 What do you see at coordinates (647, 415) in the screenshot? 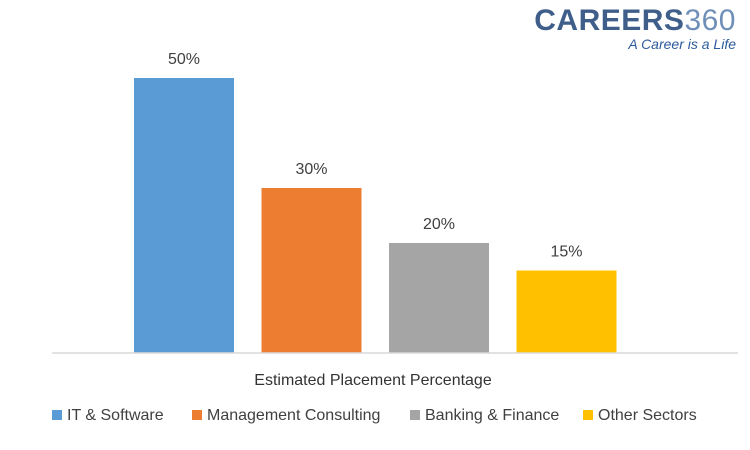
I see `legend-label: Other Sectors` at bounding box center [647, 415].